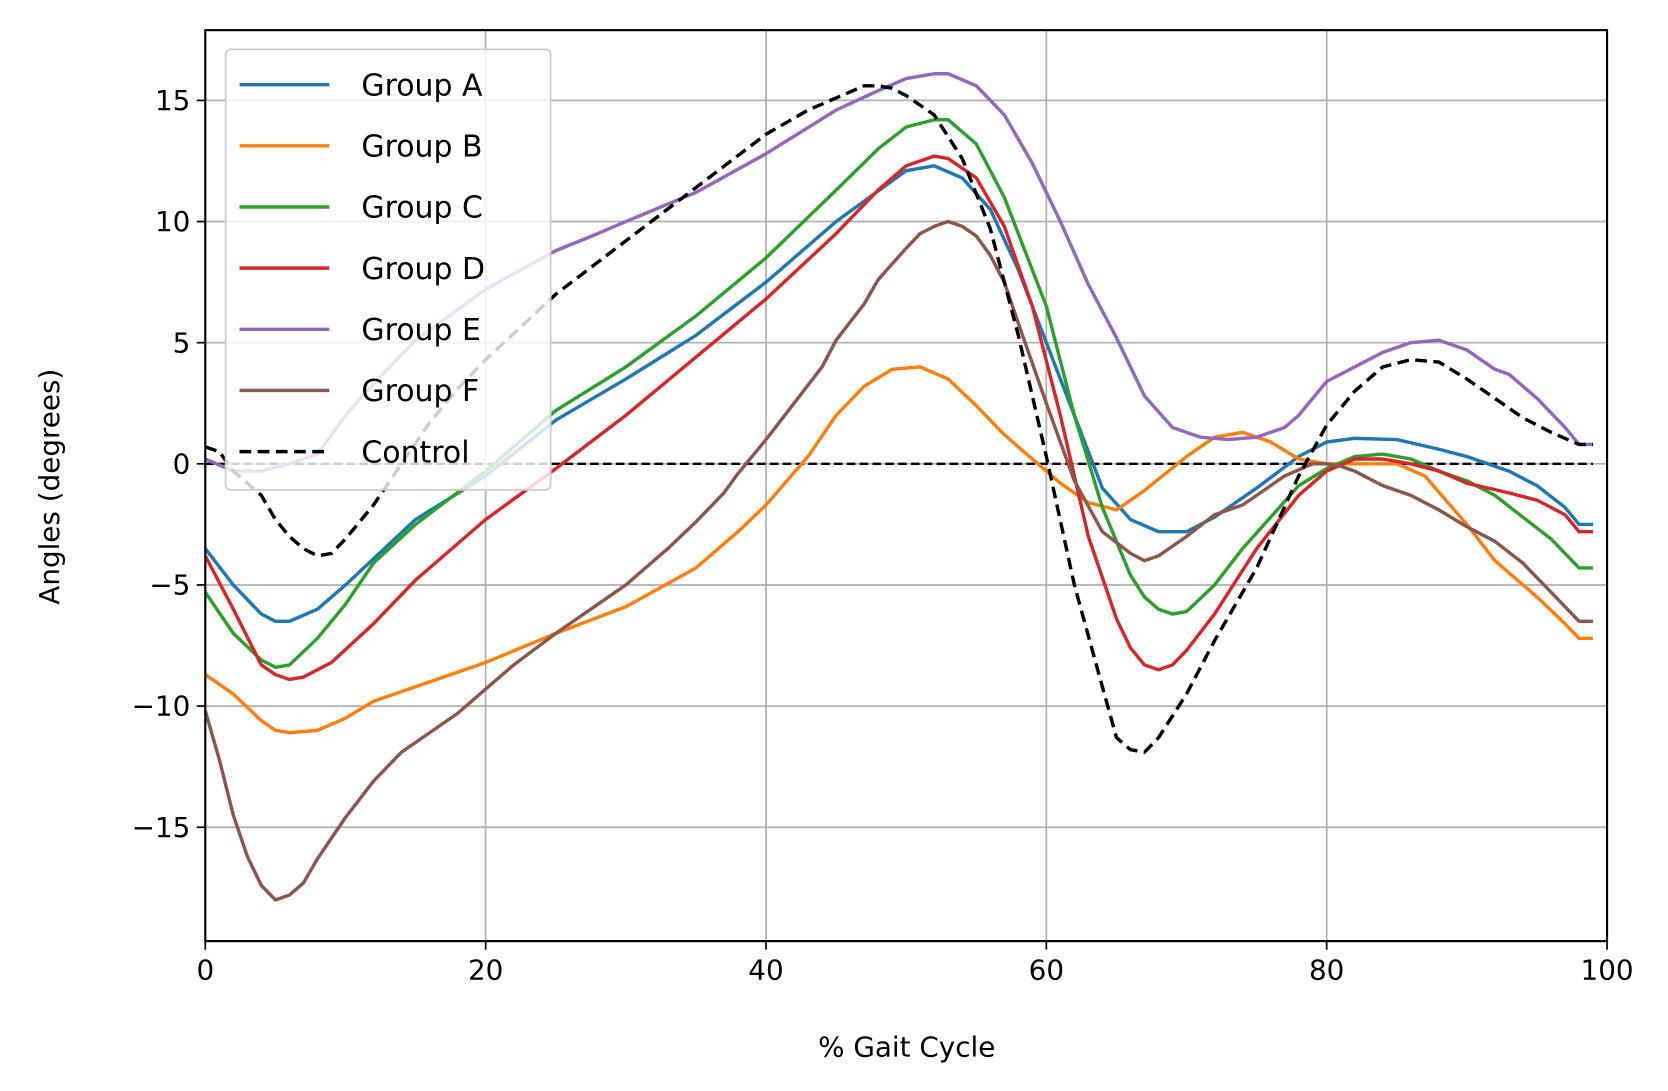 This screenshot has width=1668, height=1091. Describe the element at coordinates (161, 827) in the screenshot. I see `y-tick-label: −15` at that location.